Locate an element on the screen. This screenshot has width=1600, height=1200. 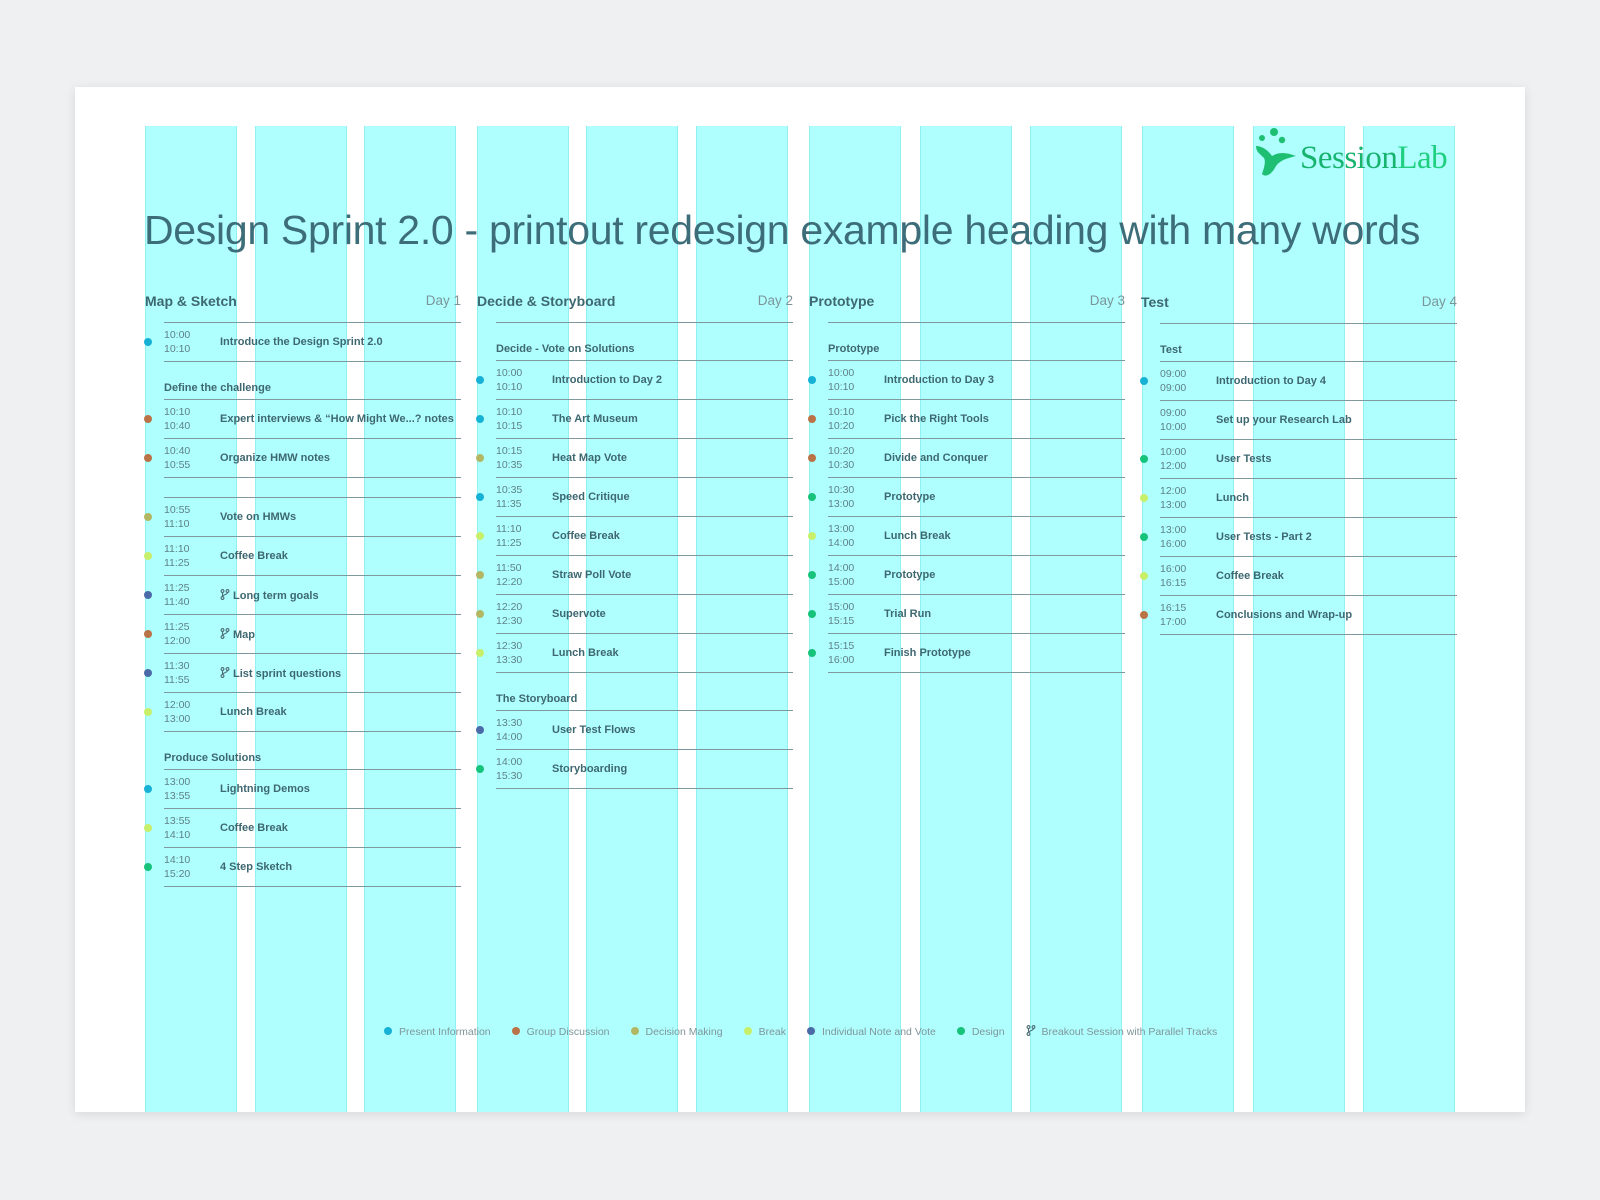
legend-item: Present Information is located at coordinates (437, 1032).